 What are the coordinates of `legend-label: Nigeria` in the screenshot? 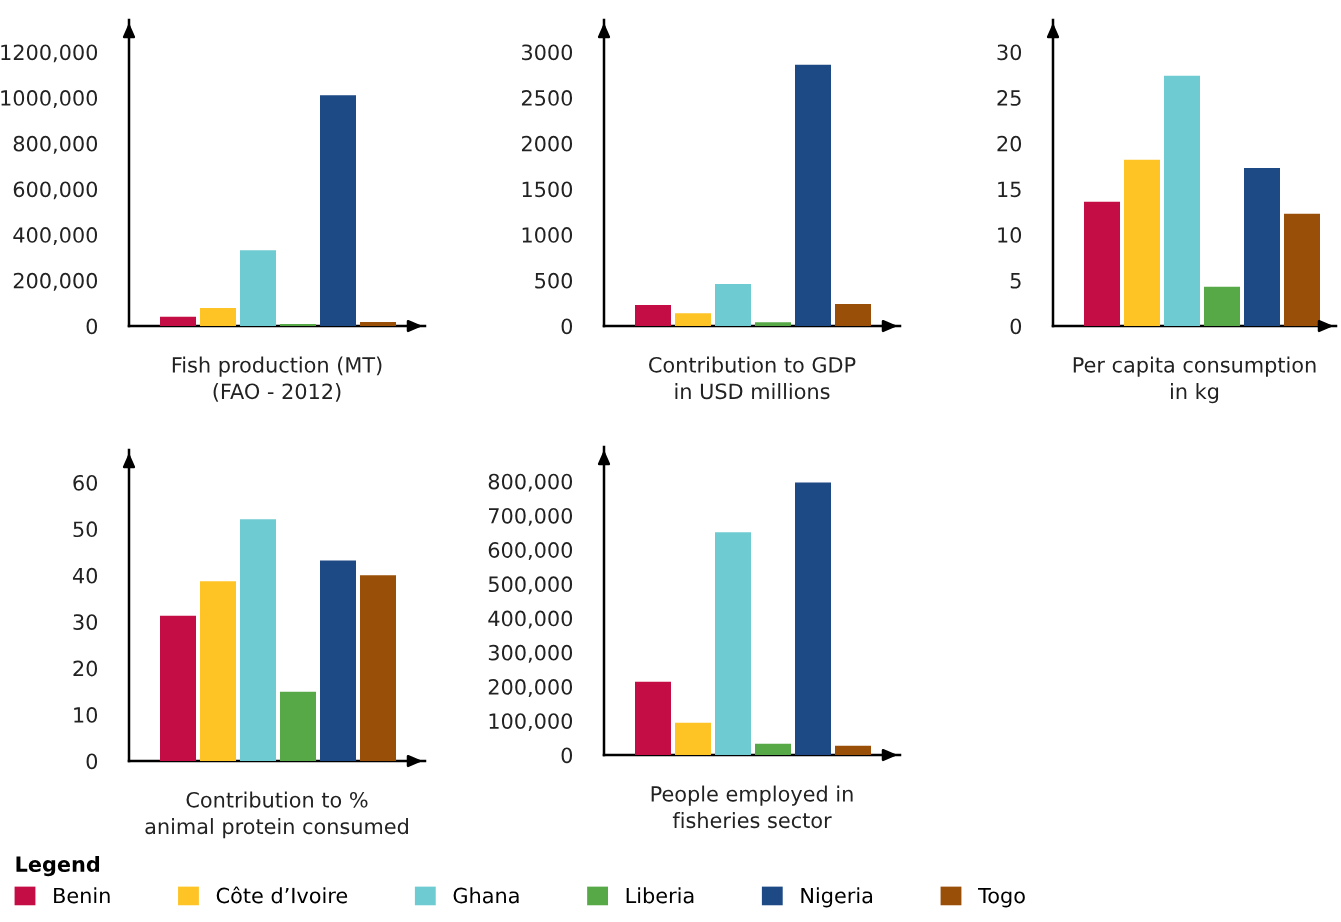 It's located at (837, 897).